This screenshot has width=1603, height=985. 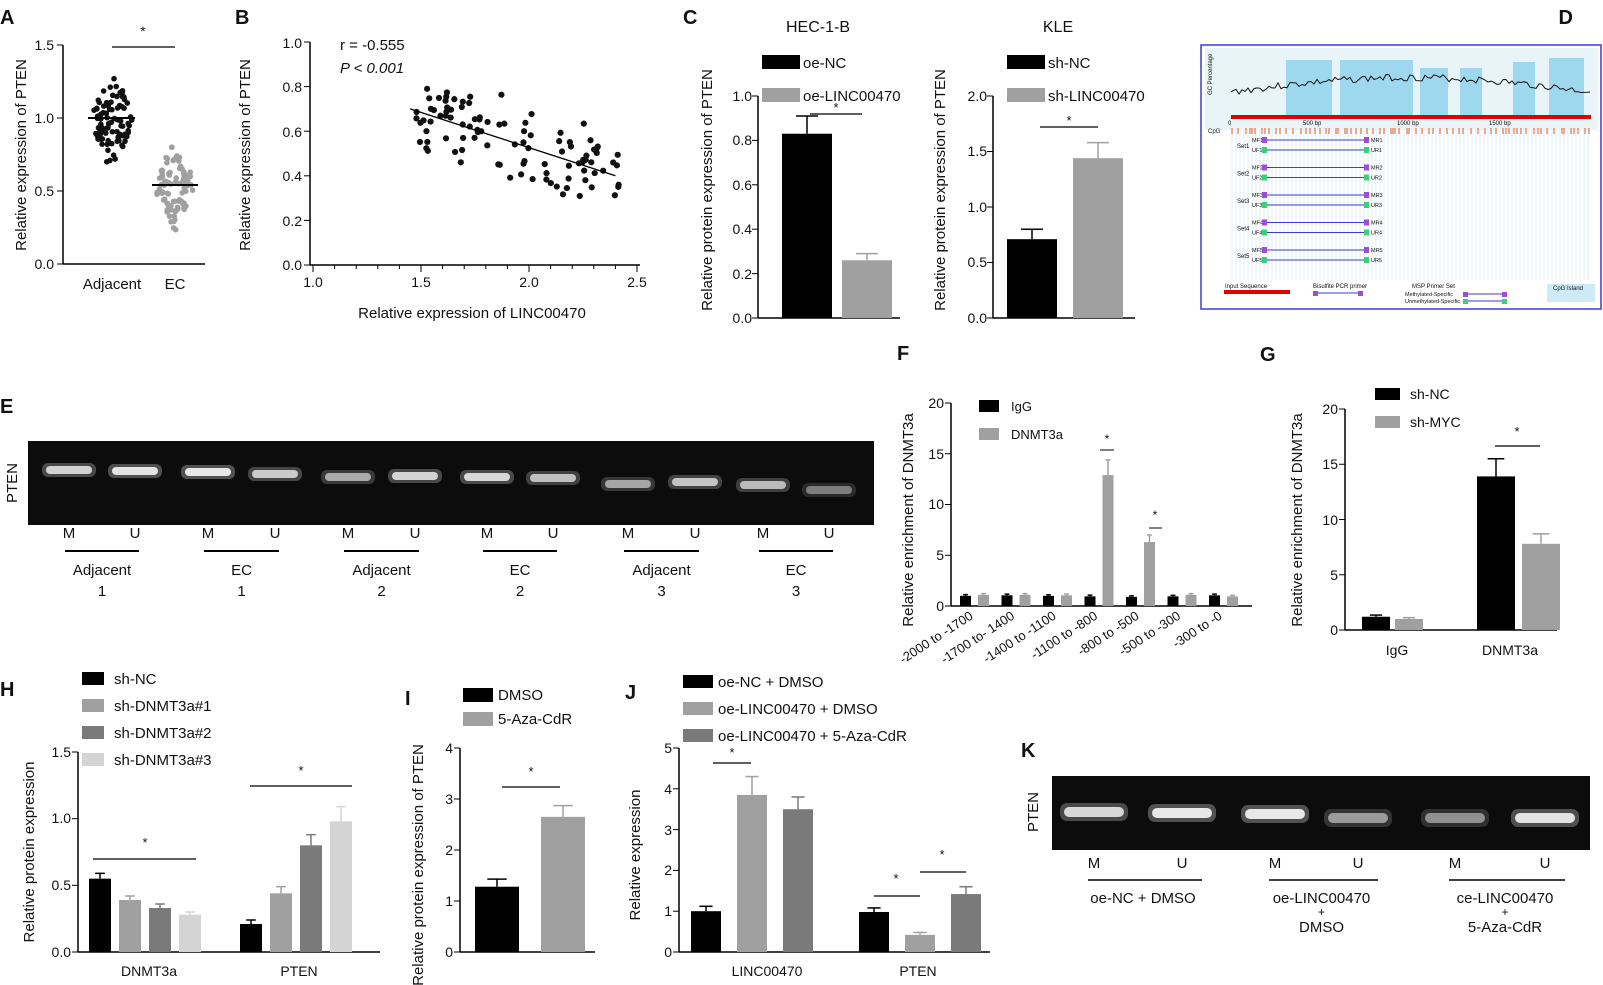 I want to click on y-tick-label: 1.5, so click(x=62, y=752).